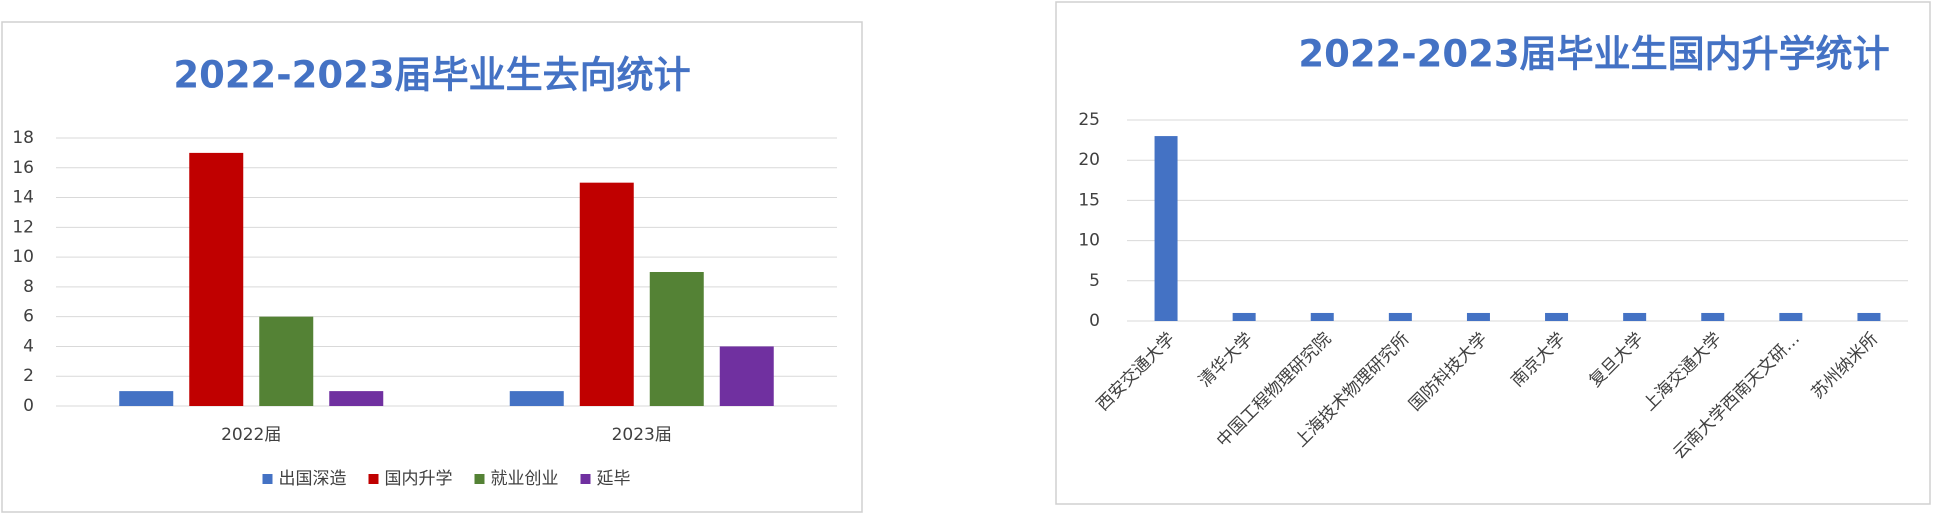 The image size is (1937, 515). Describe the element at coordinates (431, 75) in the screenshot. I see `chart-title: 2022-2023届毕业生去向统计` at that location.